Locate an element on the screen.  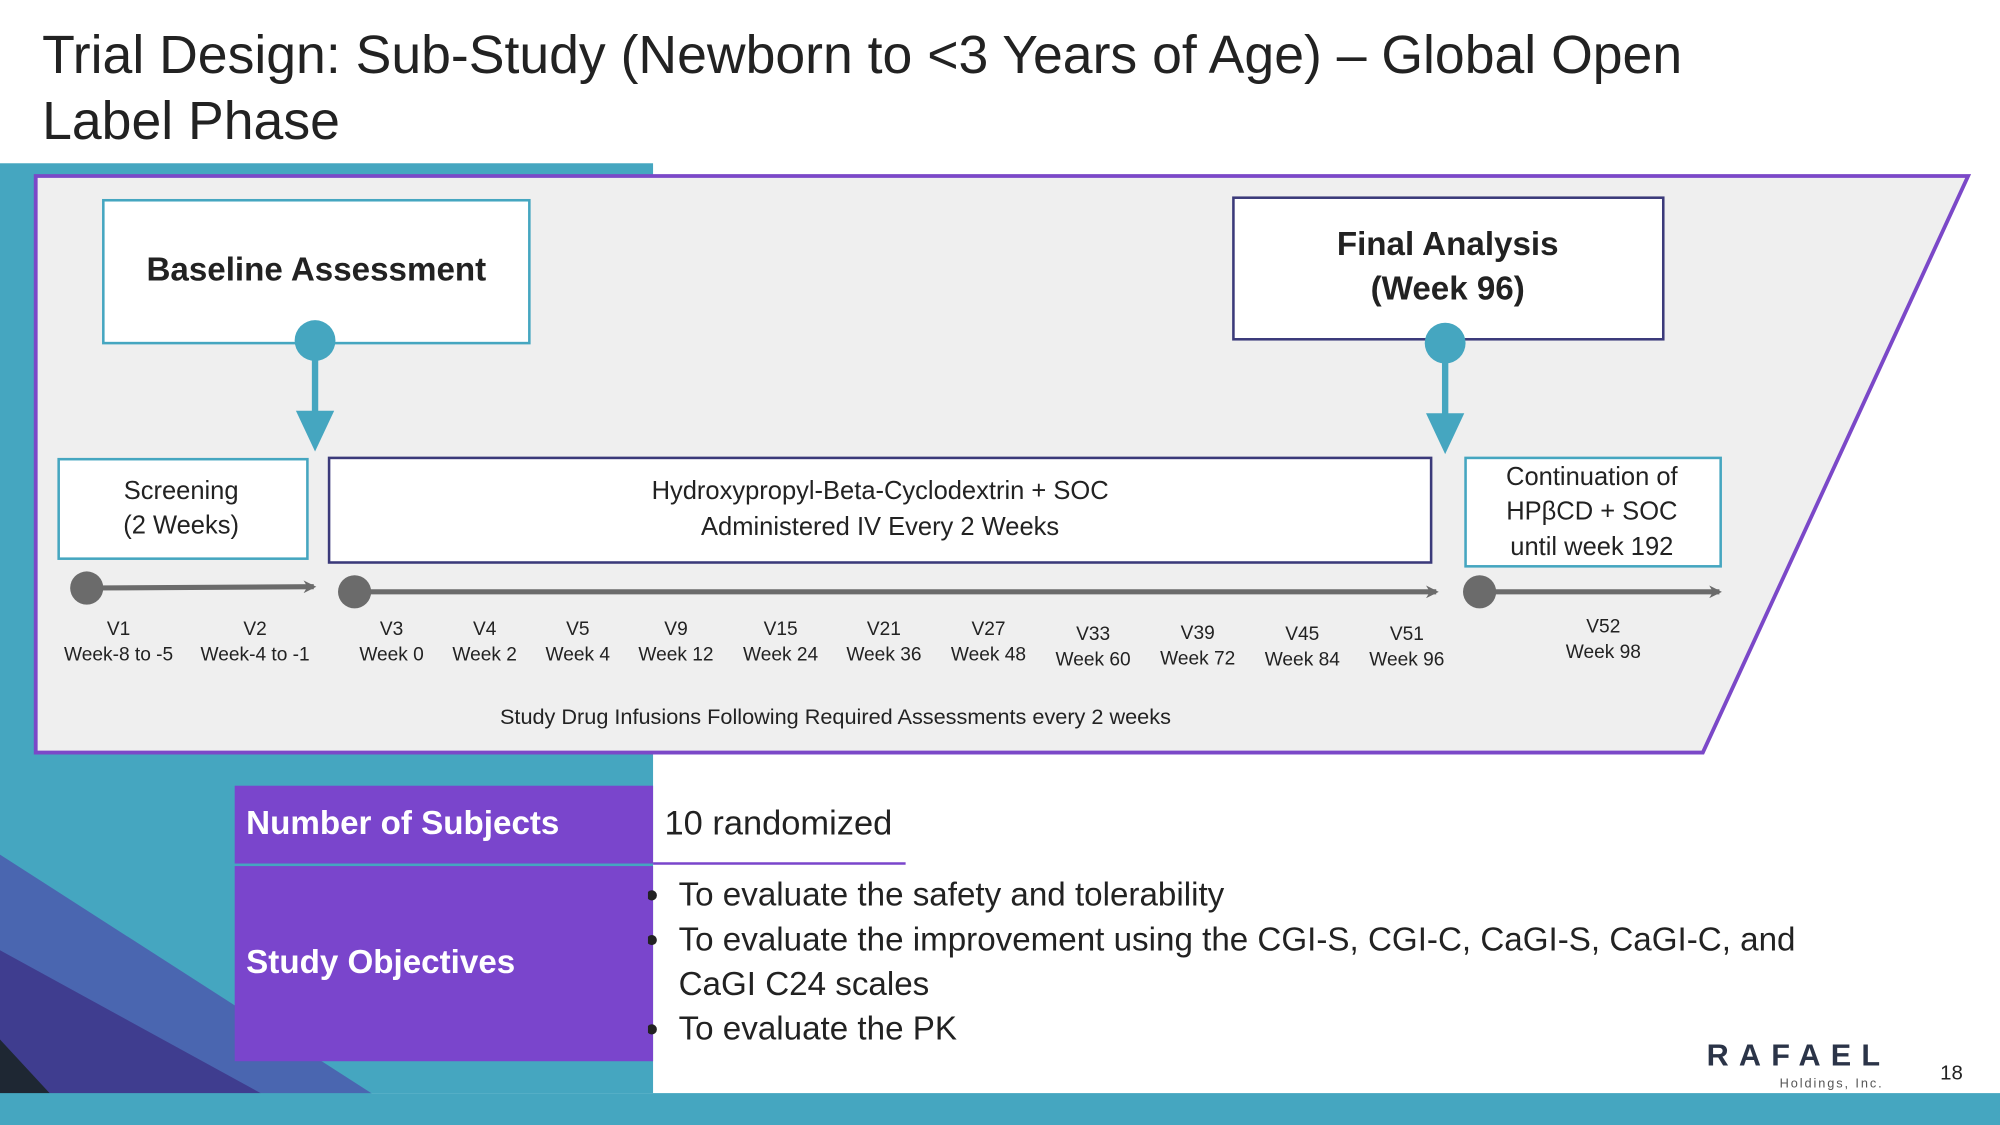
continuation-label: HPβCD + SOC is located at coordinates (1591, 511).